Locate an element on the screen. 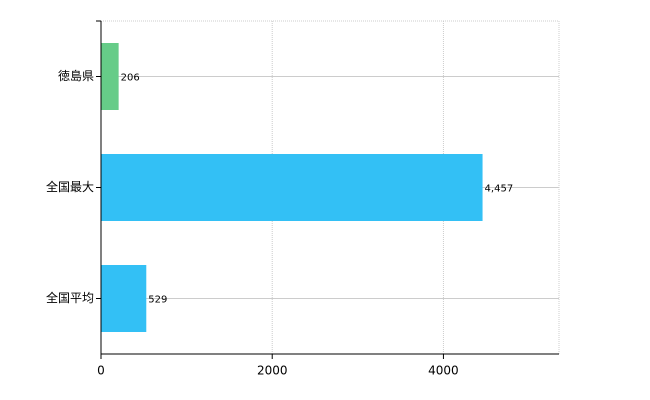 The image size is (650, 400). x-tick-label: 4000 is located at coordinates (443, 371).